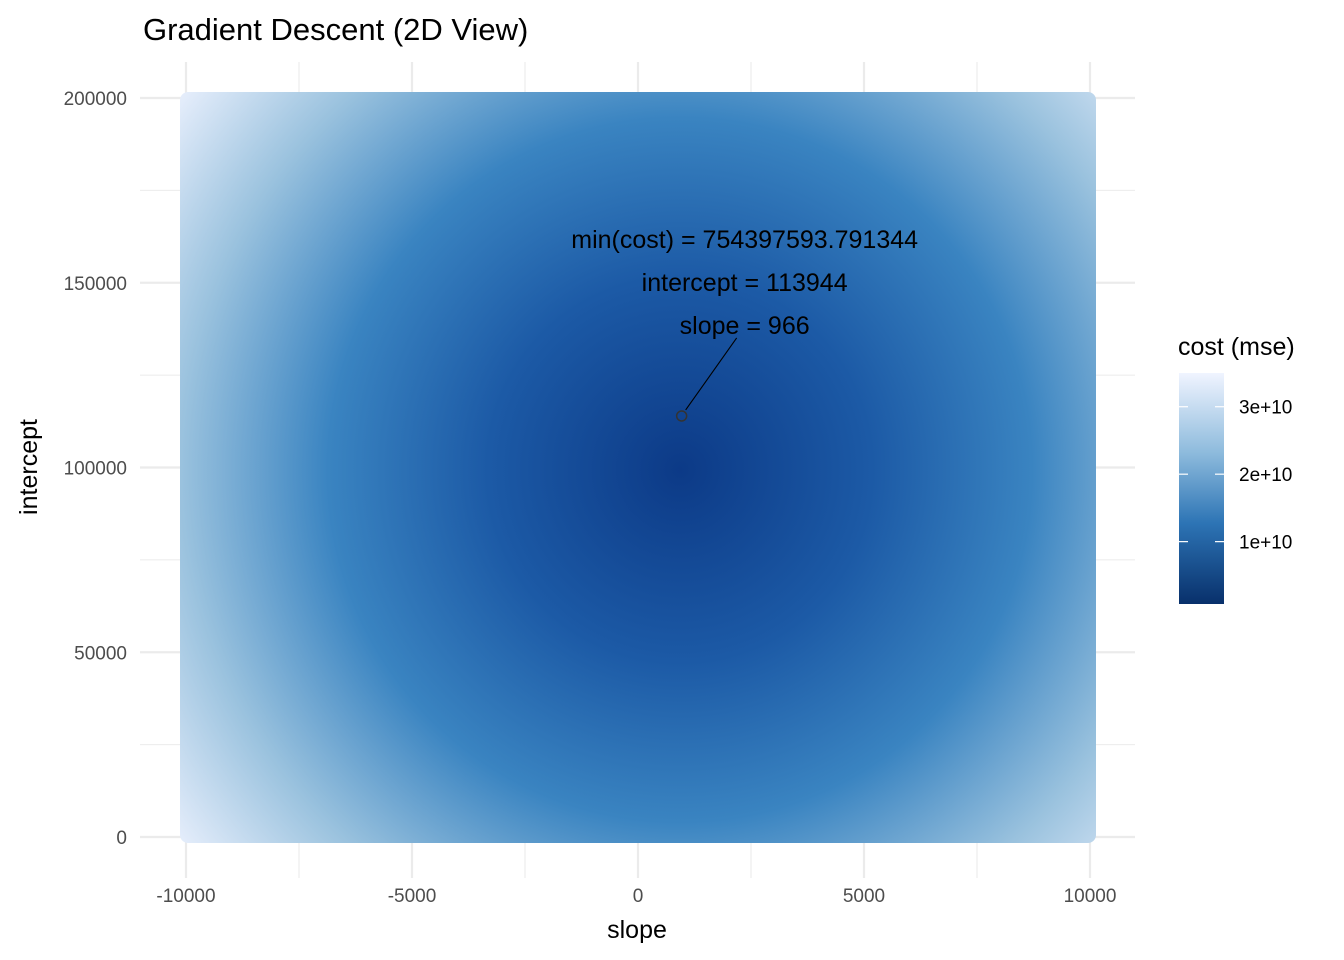 This screenshot has width=1344, height=960. Describe the element at coordinates (1265, 408) in the screenshot. I see `legend-tick-label: 3e+10` at that location.